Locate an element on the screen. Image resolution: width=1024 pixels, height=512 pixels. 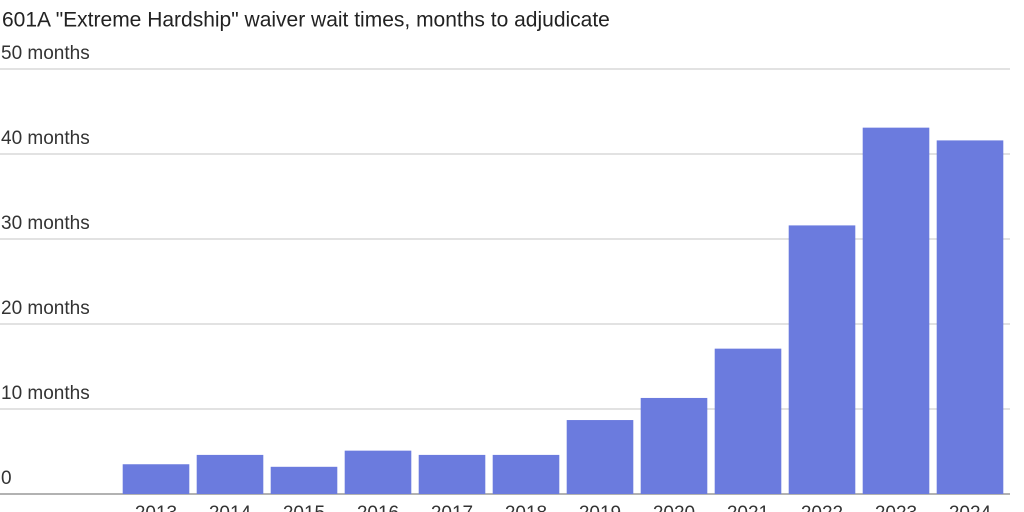
y-tick-label: 0 is located at coordinates (6, 478).